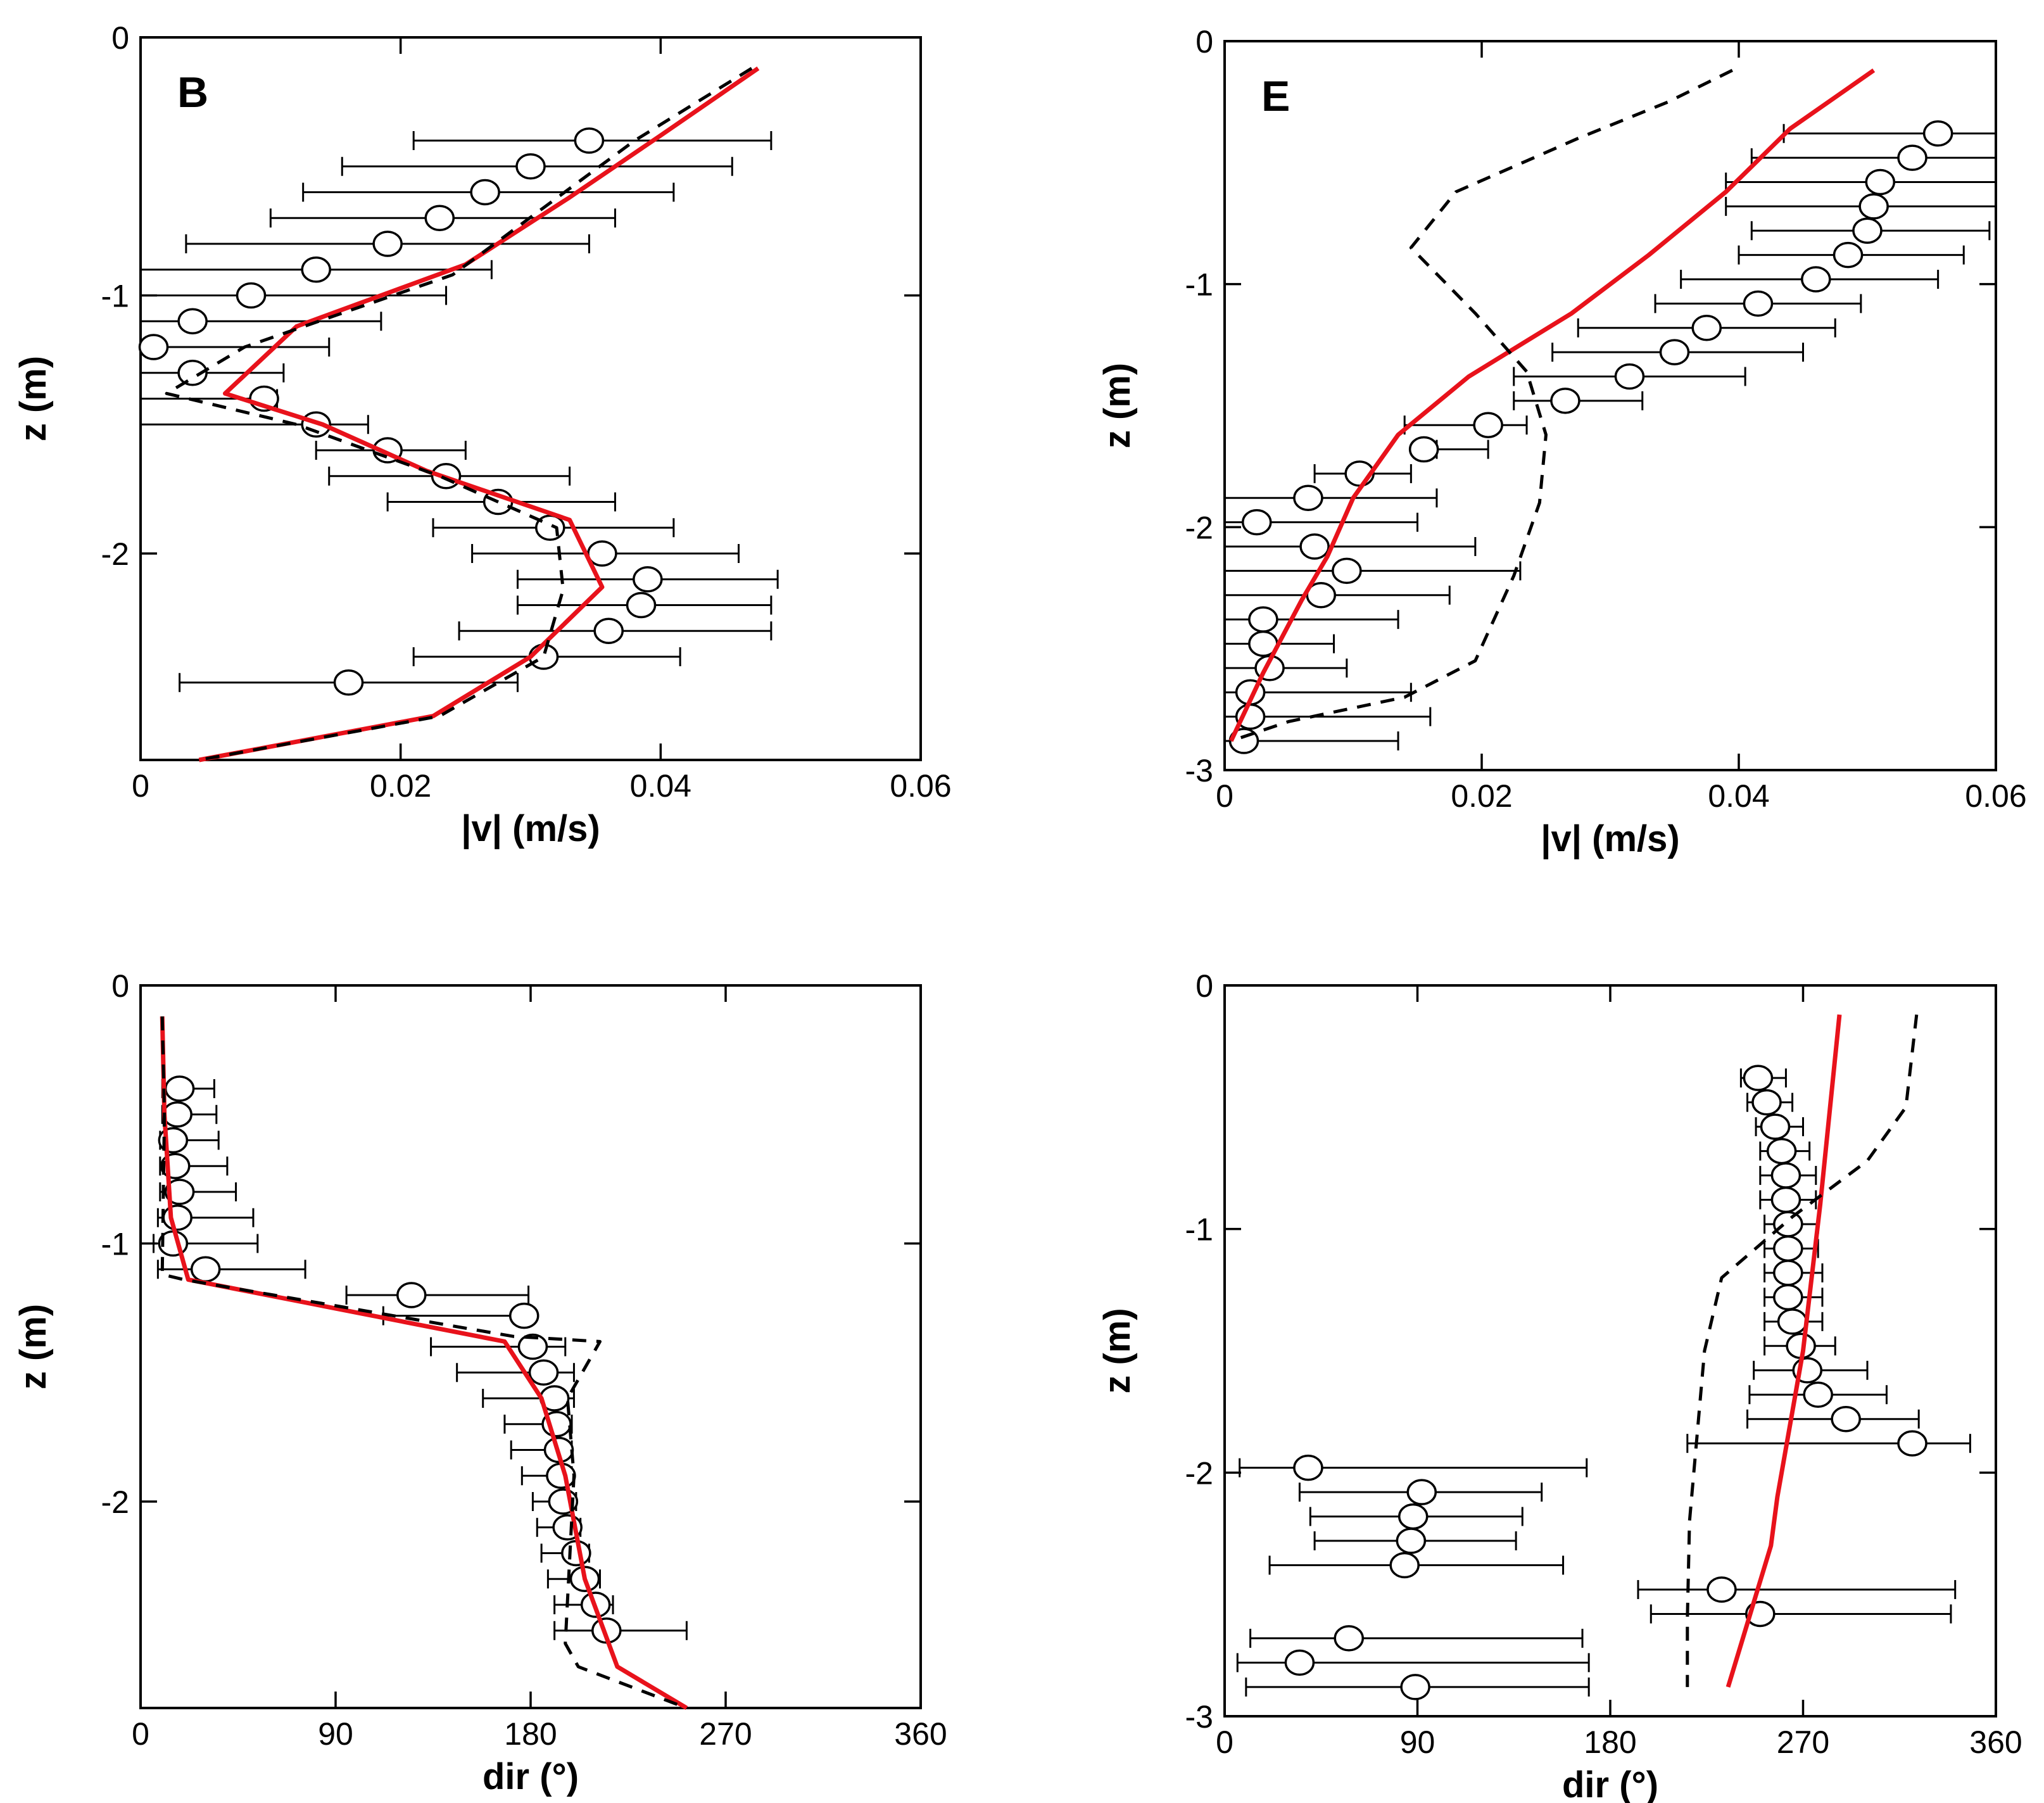 The image size is (2044, 1803). Describe the element at coordinates (192, 92) in the screenshot. I see `panel-label: B` at that location.